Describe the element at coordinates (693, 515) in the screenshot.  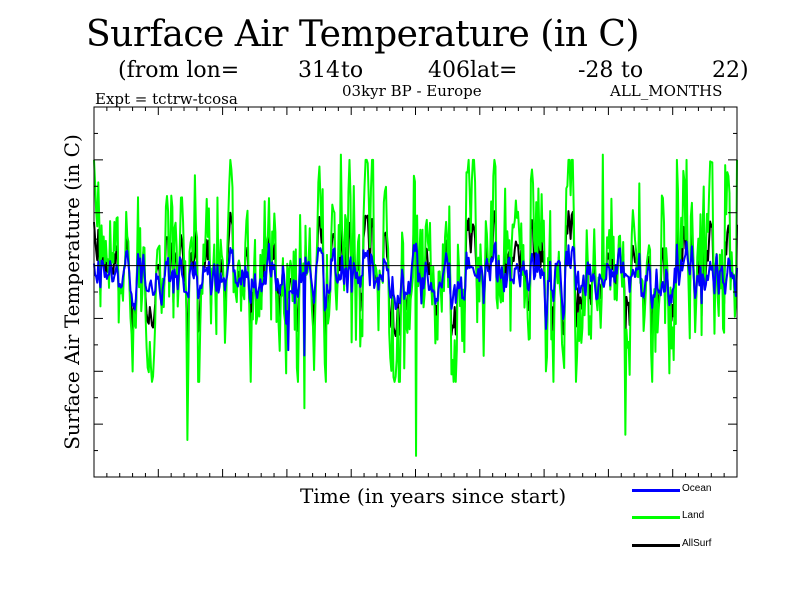
I see `legend-label-land: Land` at that location.